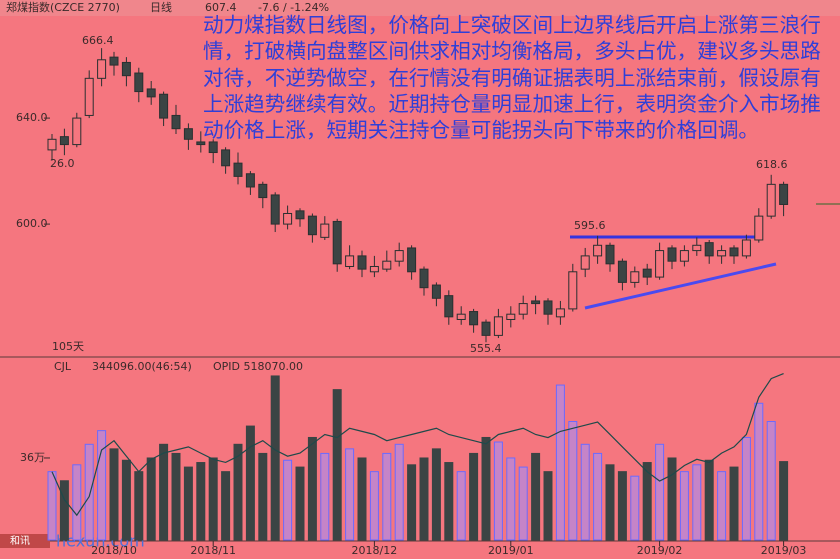 The image size is (840, 559). I want to click on x-tick-label: 2019/02, so click(660, 550).